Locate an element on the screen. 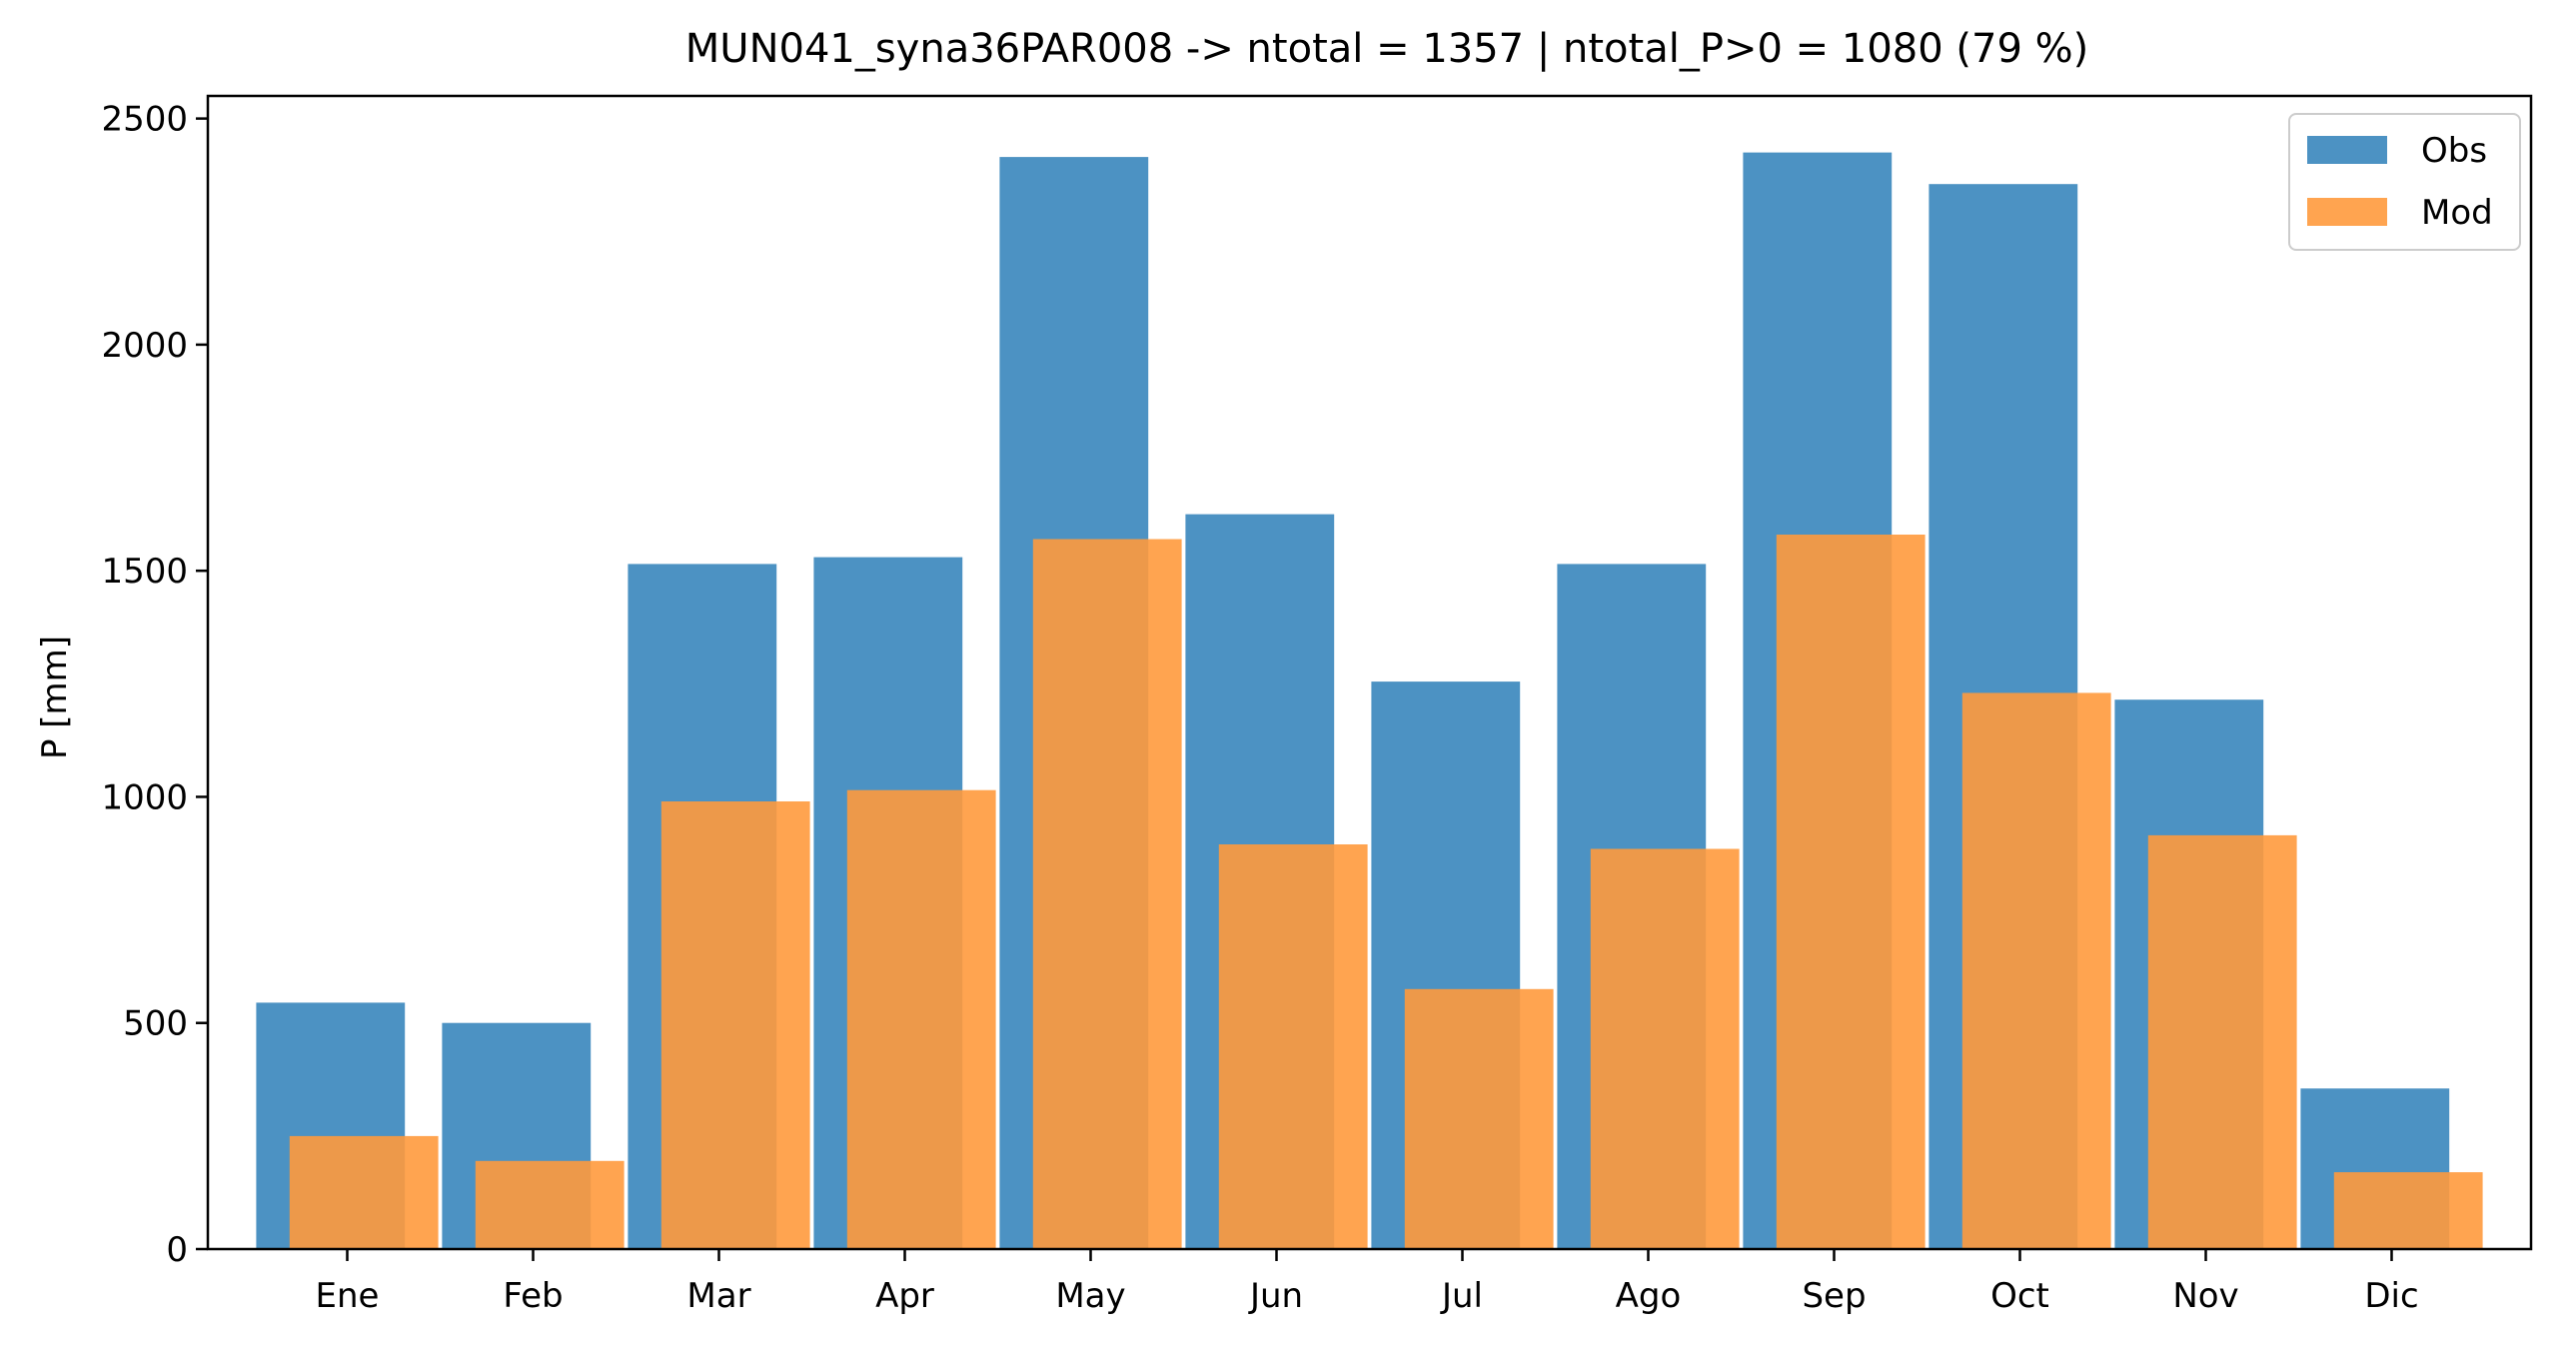 The height and width of the screenshot is (1352, 2576). x-tick-label-mar: Mar is located at coordinates (718, 1296).